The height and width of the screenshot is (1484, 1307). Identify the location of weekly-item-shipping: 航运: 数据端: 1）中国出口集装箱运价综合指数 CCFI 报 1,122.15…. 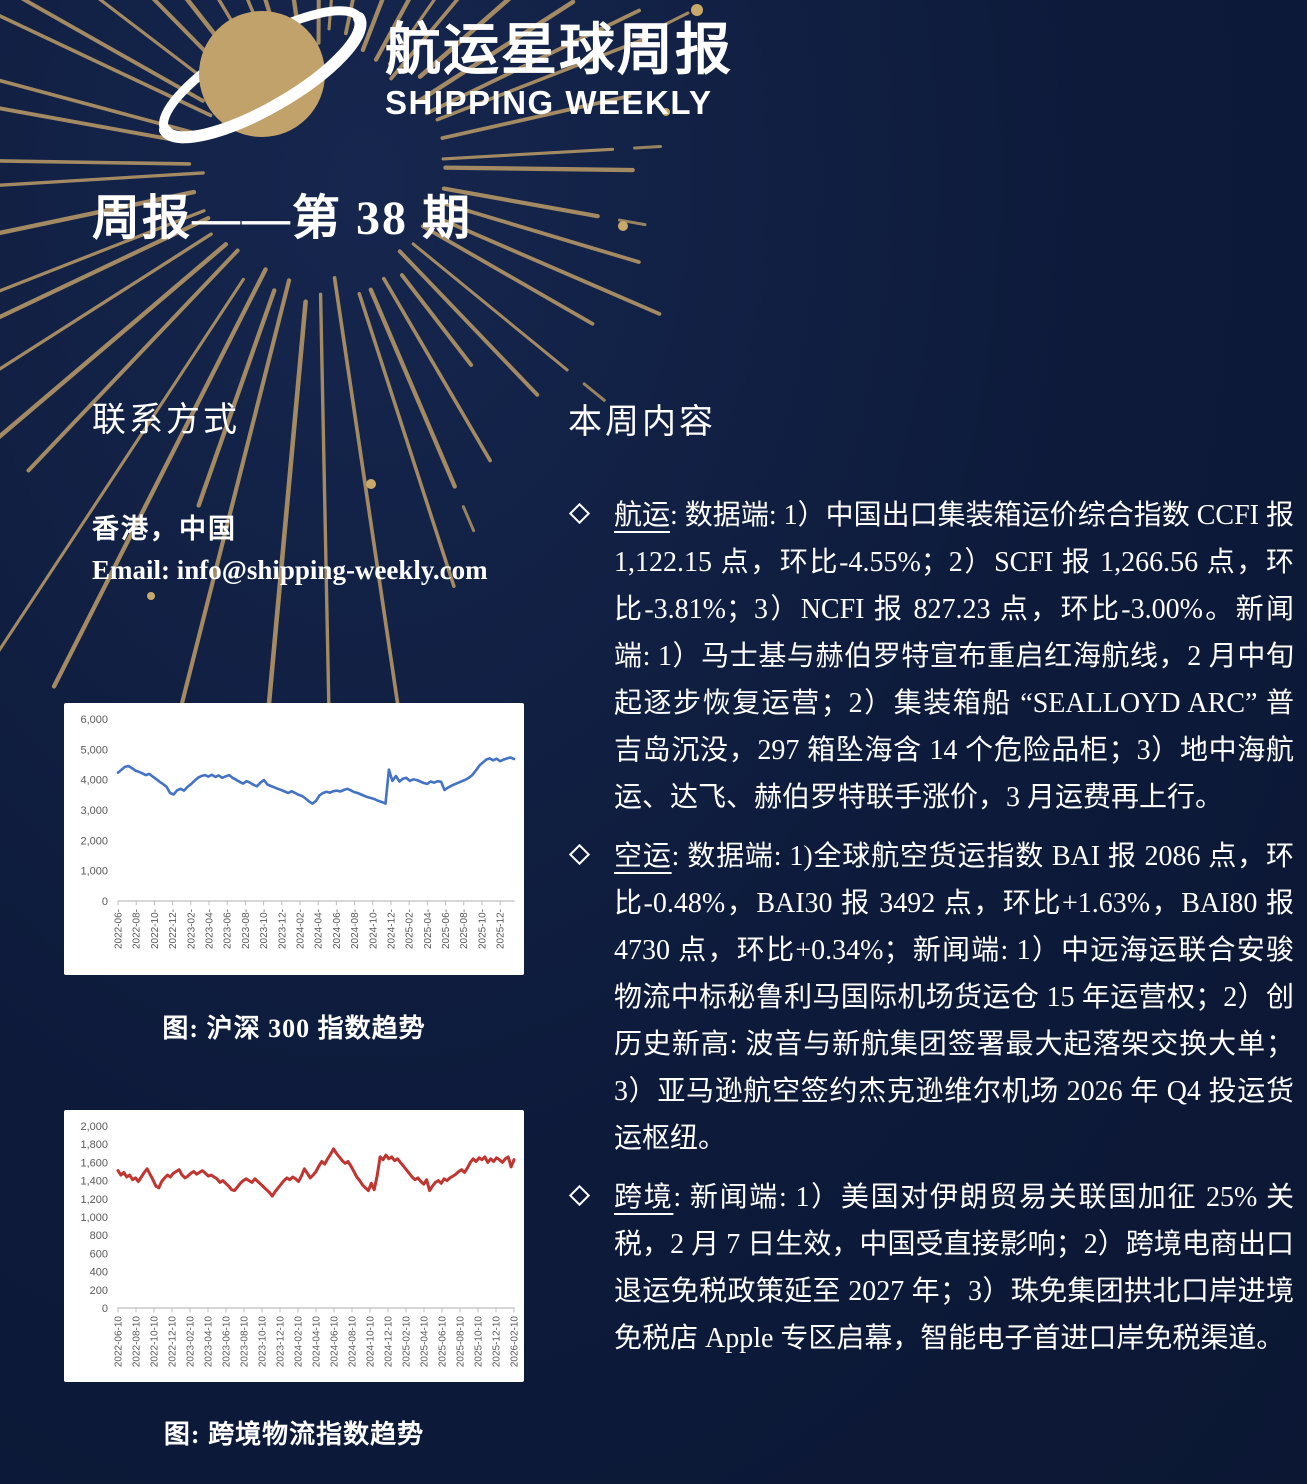
(931, 656).